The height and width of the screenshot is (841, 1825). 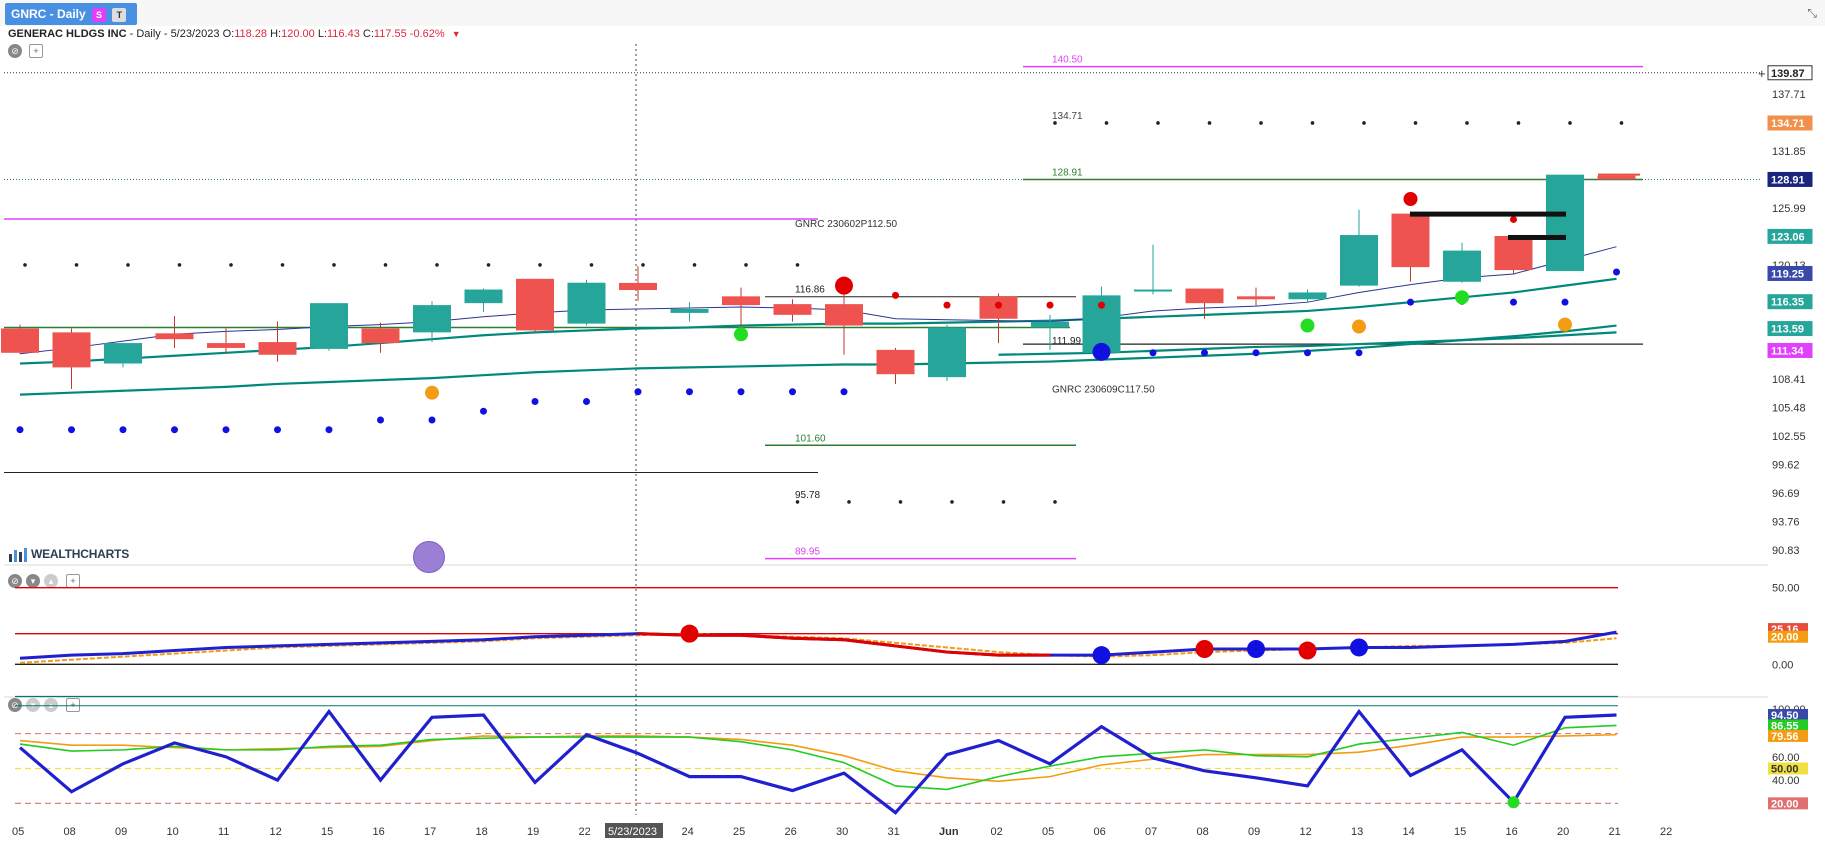 I want to click on x-axis-label: 05, so click(x=1048, y=832).